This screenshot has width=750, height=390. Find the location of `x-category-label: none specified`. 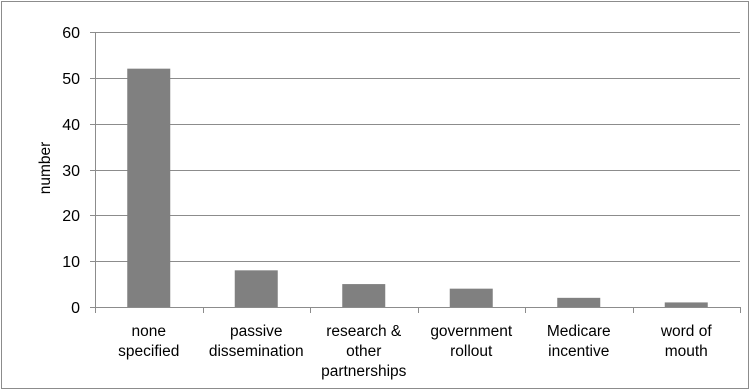

x-category-label: none specified is located at coordinates (148, 341).